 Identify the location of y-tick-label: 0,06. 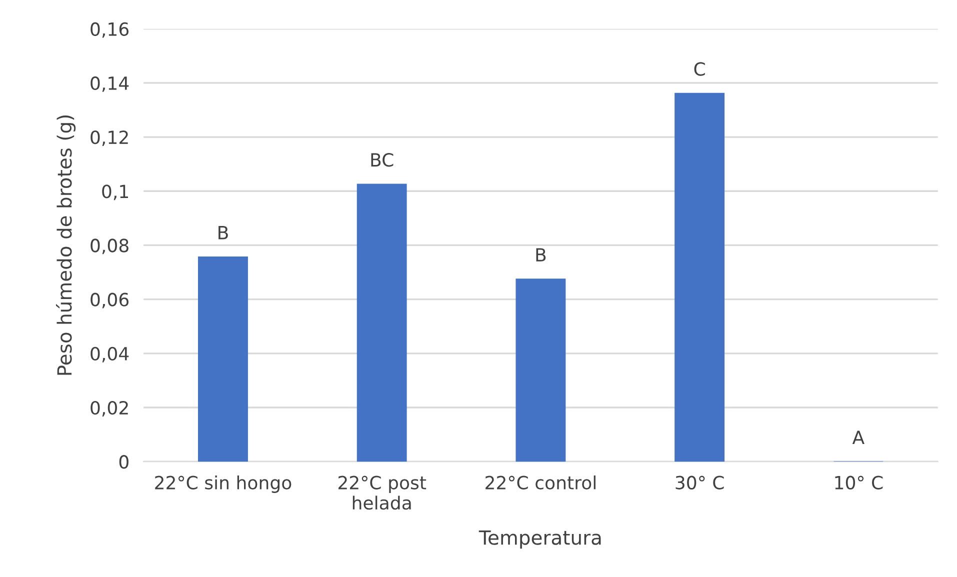
(109, 300).